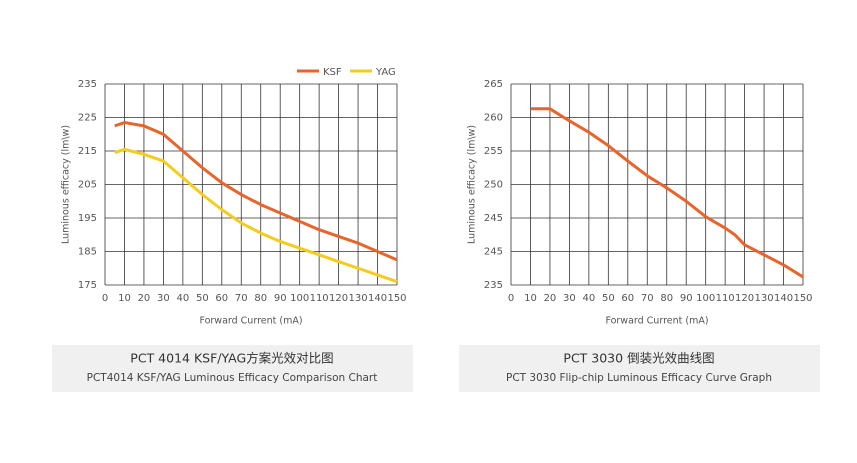 This screenshot has width=857, height=463. What do you see at coordinates (385, 72) in the screenshot?
I see `legend-label: YAG` at bounding box center [385, 72].